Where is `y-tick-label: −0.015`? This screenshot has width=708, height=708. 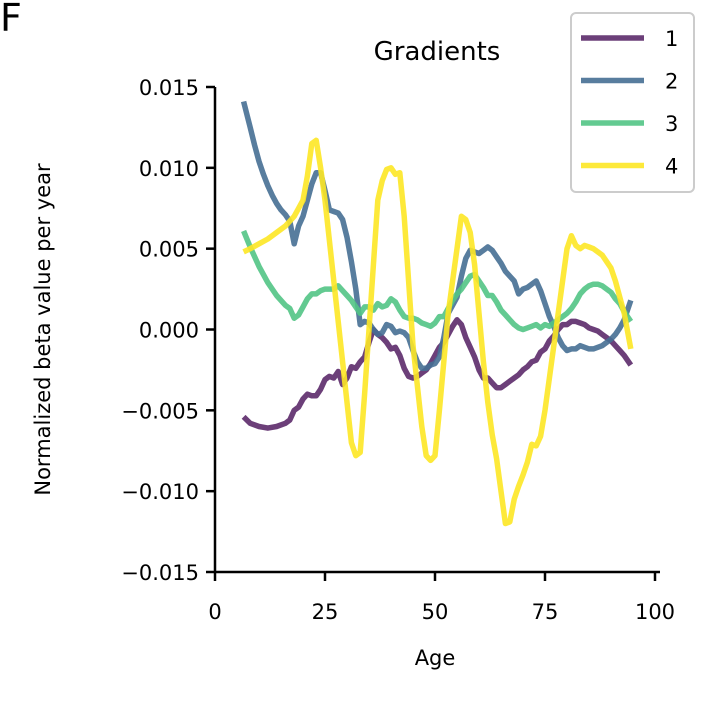 y-tick-label: −0.015 is located at coordinates (160, 573).